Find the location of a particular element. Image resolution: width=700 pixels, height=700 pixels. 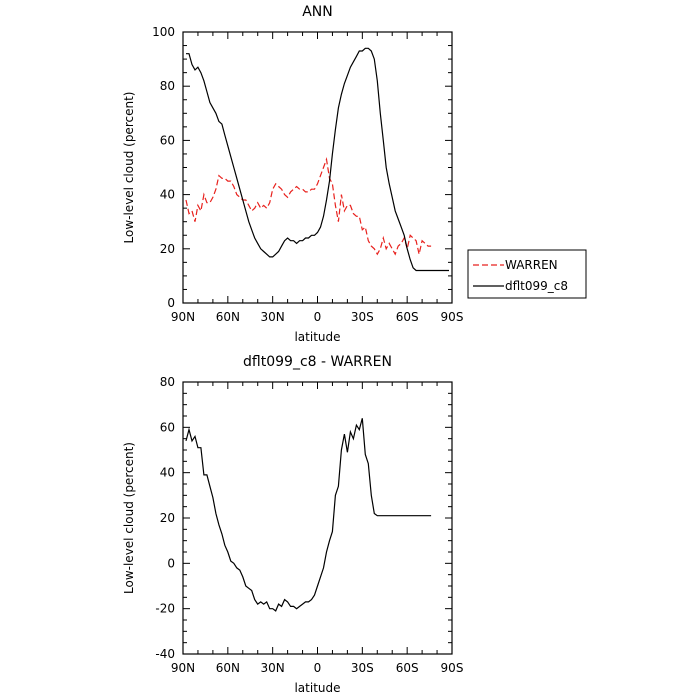

y-tick-label: -40 is located at coordinates (165, 654).